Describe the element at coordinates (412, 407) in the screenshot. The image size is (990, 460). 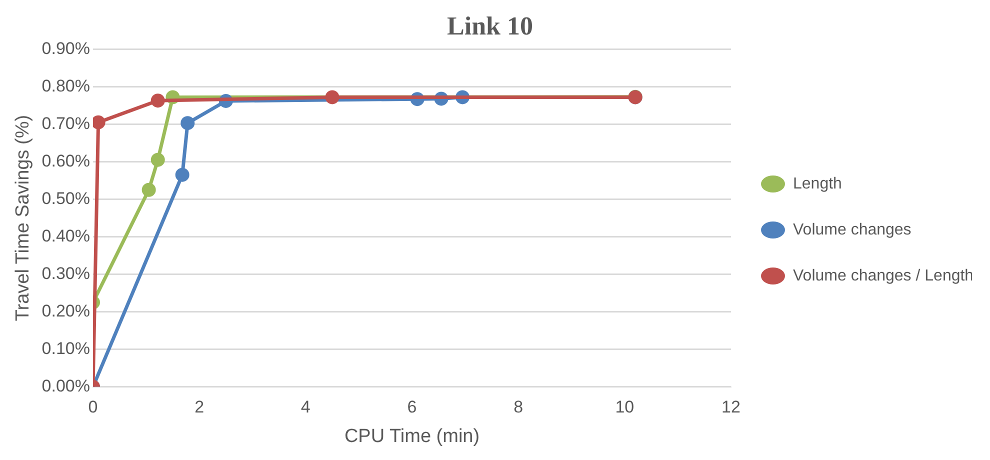
I see `x-tick-label: 6` at that location.